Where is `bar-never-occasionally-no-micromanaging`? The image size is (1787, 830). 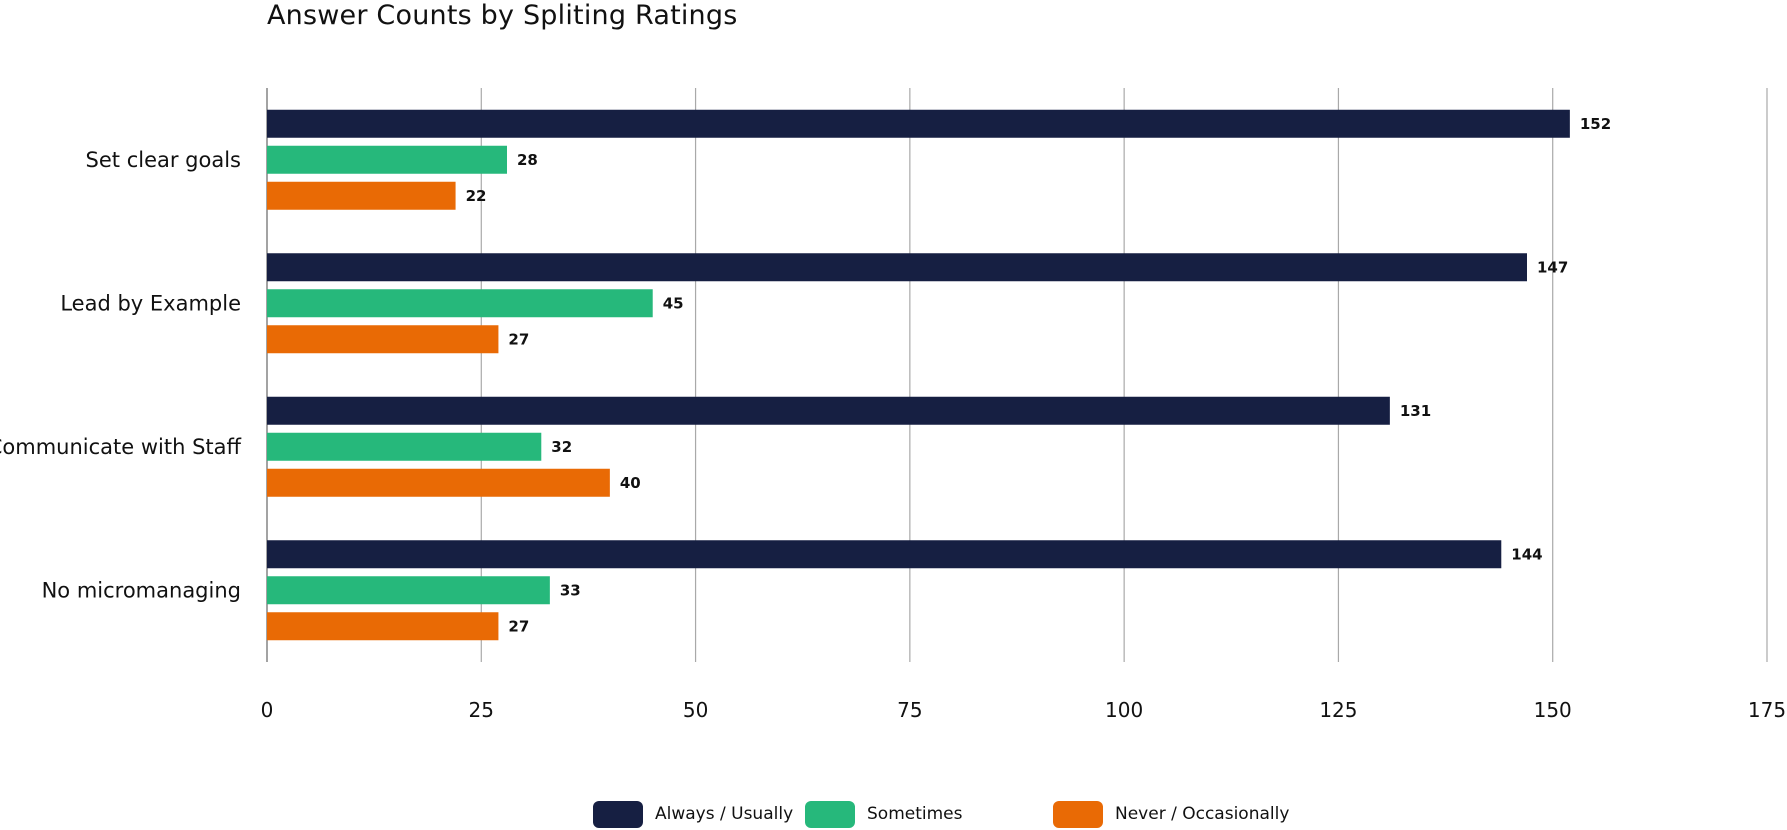
bar-never-occasionally-no-micromanaging is located at coordinates (383, 626).